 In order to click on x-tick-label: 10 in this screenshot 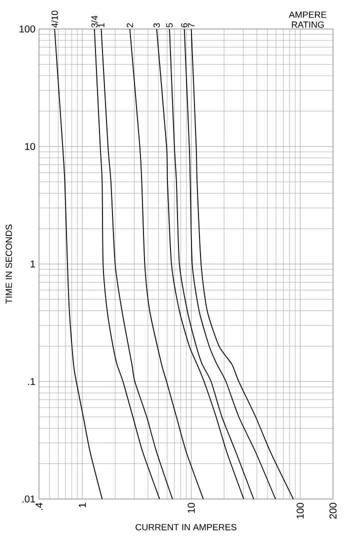, I will do `click(191, 507)`.